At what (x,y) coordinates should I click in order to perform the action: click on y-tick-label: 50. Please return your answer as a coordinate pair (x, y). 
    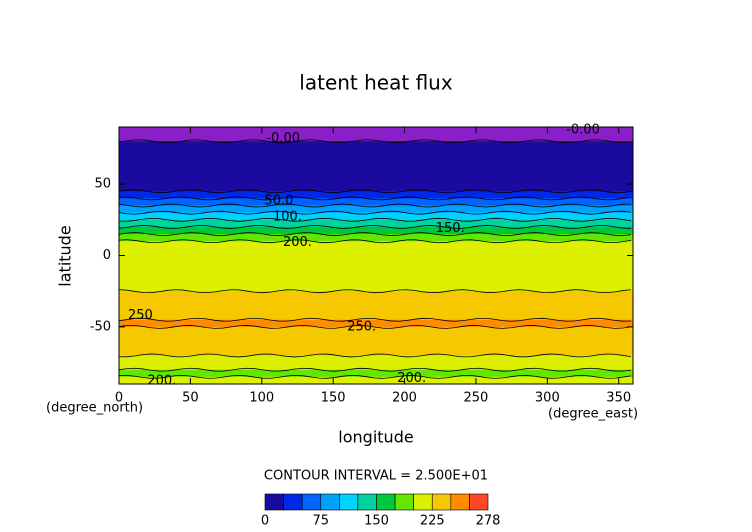
    Looking at the image, I should click on (102, 184).